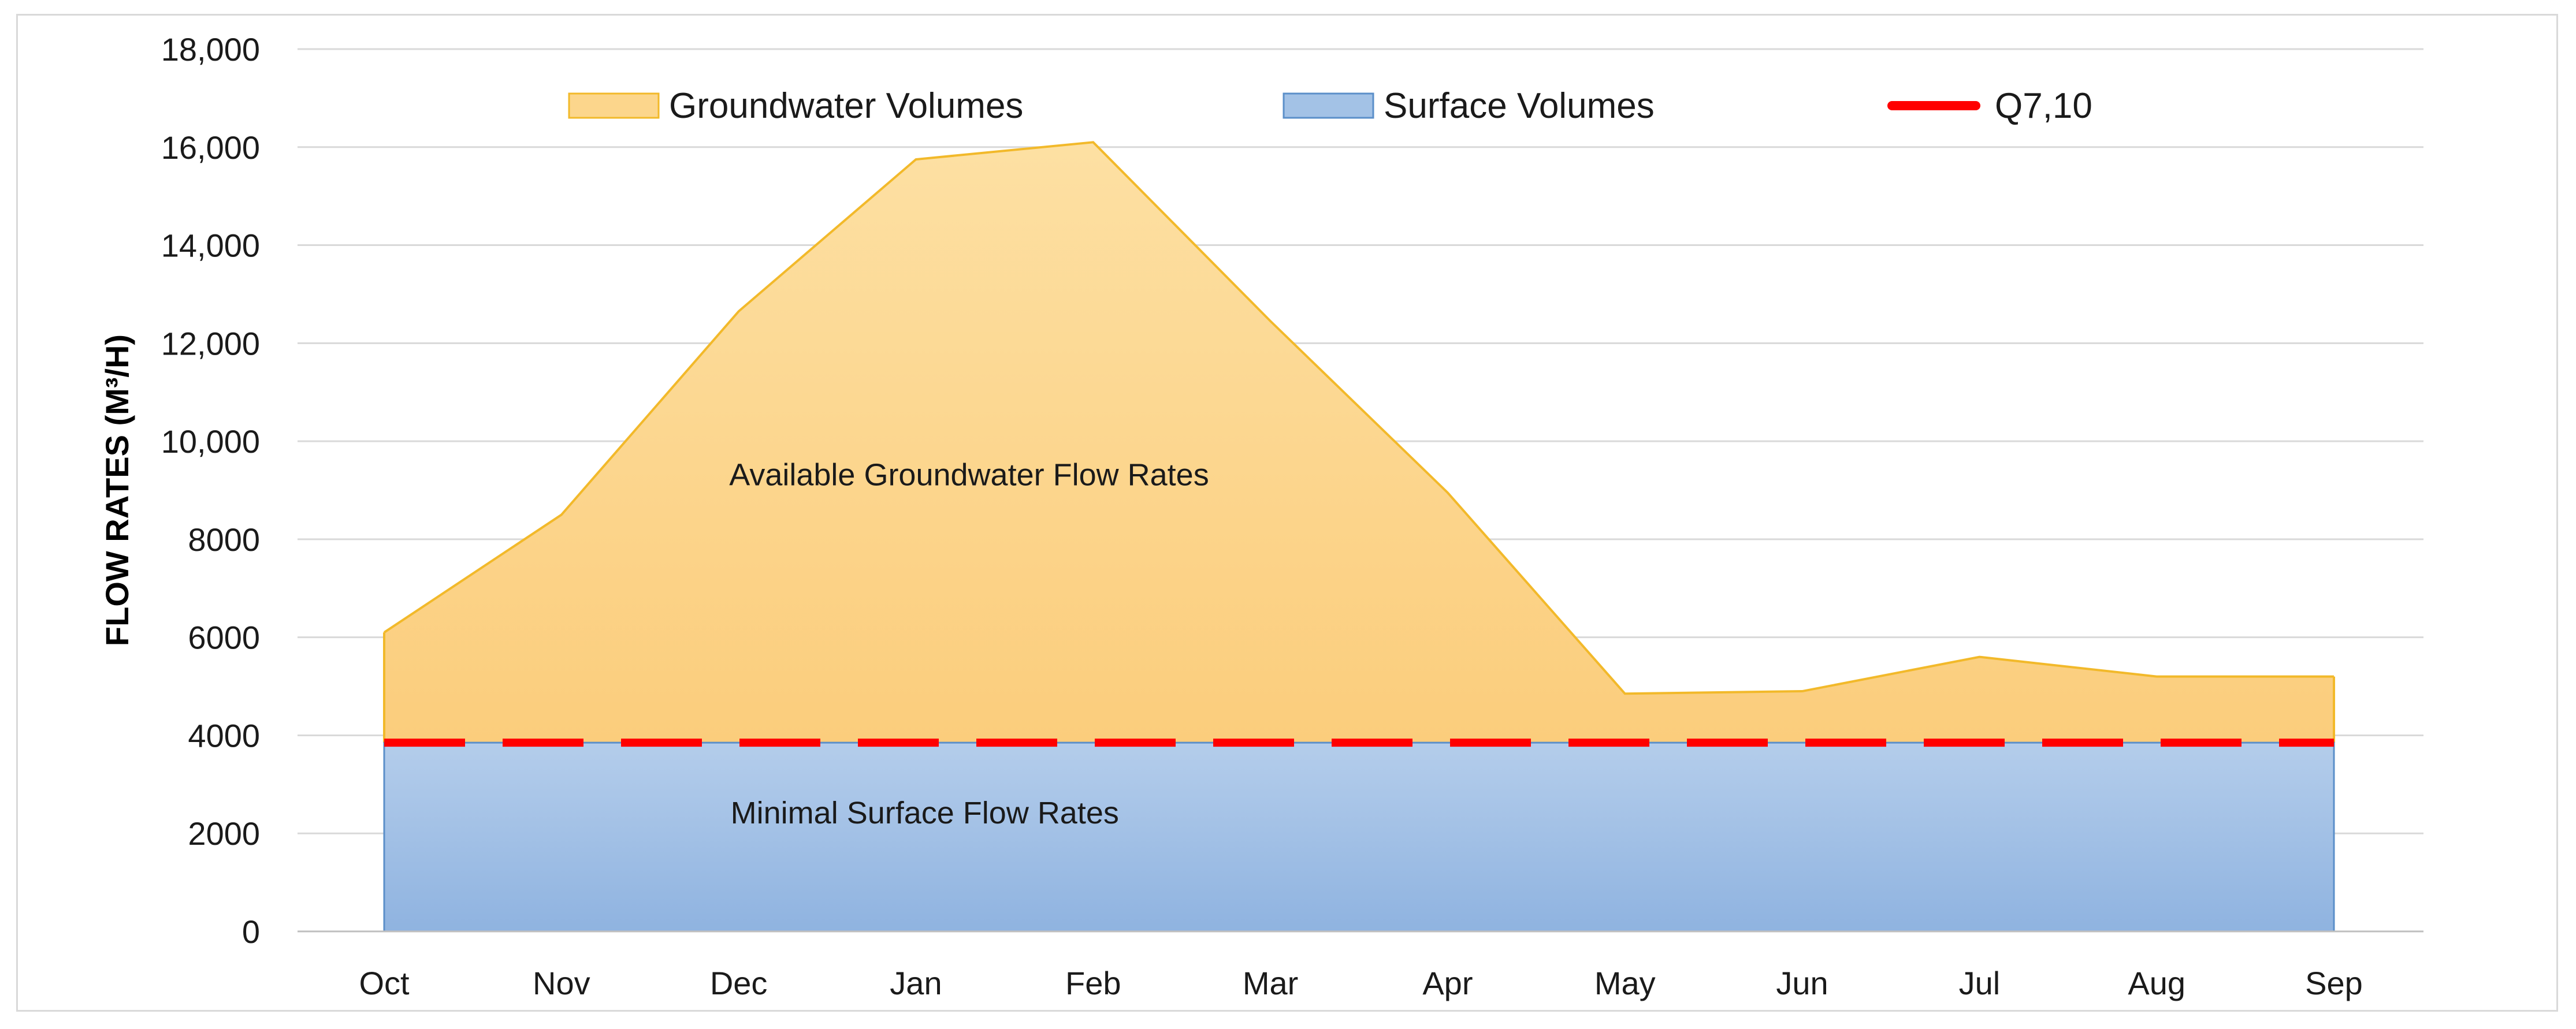  I want to click on x-tick-label: Jun, so click(1802, 983).